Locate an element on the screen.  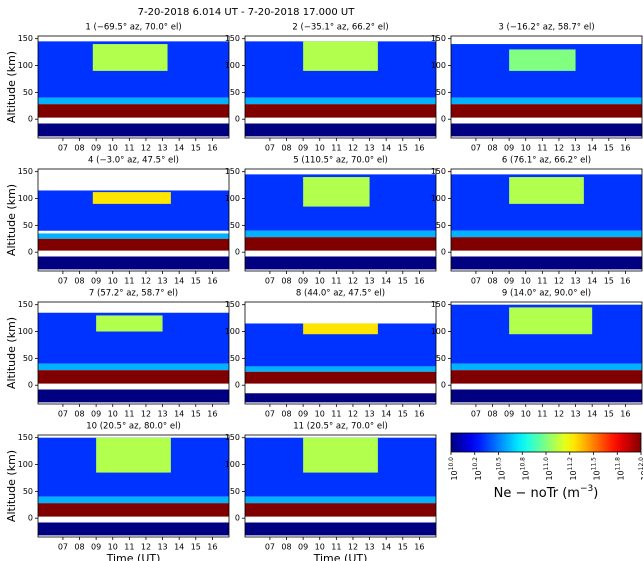
colorbar-tick-exponent: 10.8 is located at coordinates (522, 464).